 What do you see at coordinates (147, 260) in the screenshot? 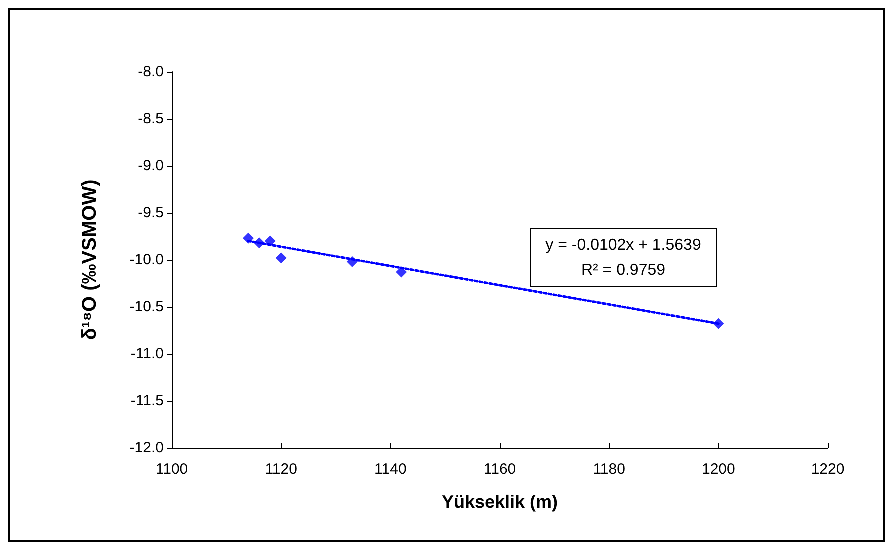
I see `y-tick-label: -10.0` at bounding box center [147, 260].